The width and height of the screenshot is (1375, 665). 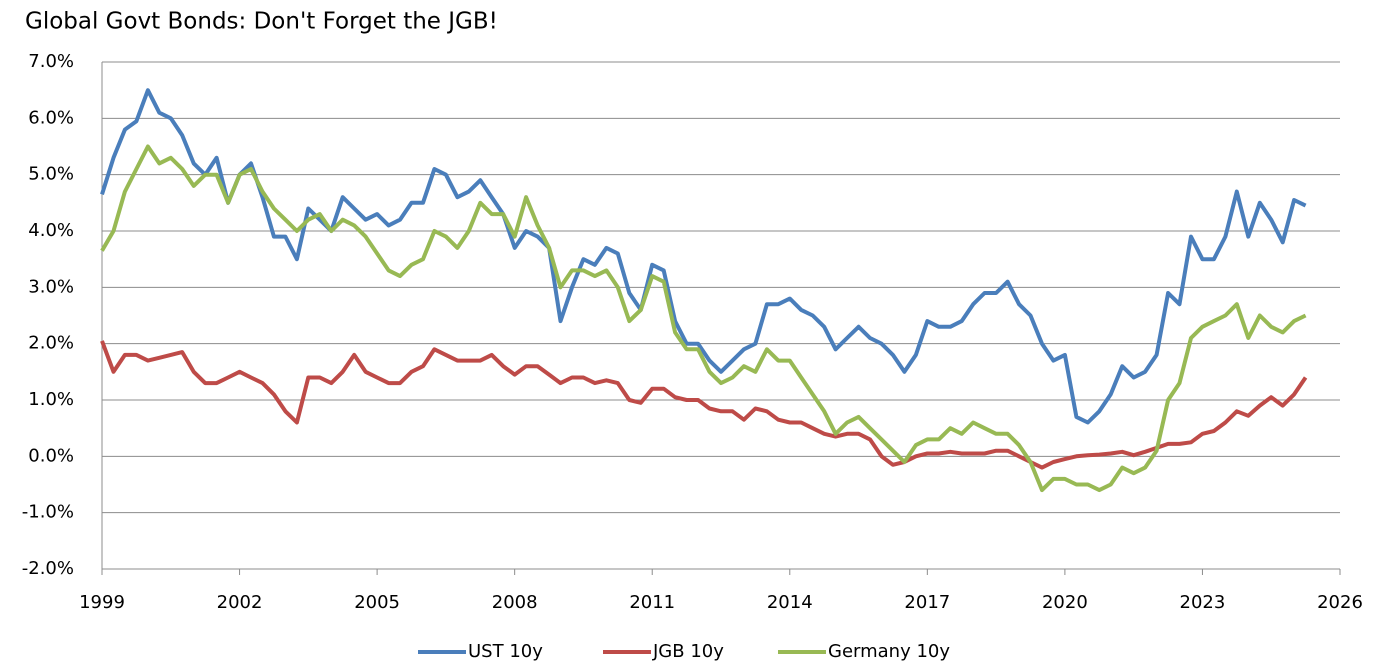 I want to click on x-tick-label: 2026, so click(x=1340, y=602).